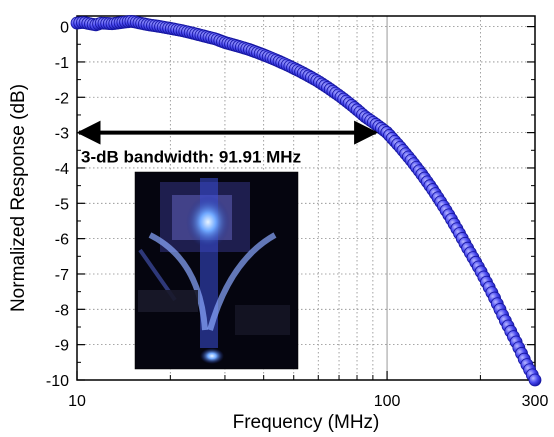 The width and height of the screenshot is (554, 437). I want to click on y-tick-label: 0, so click(64, 28).